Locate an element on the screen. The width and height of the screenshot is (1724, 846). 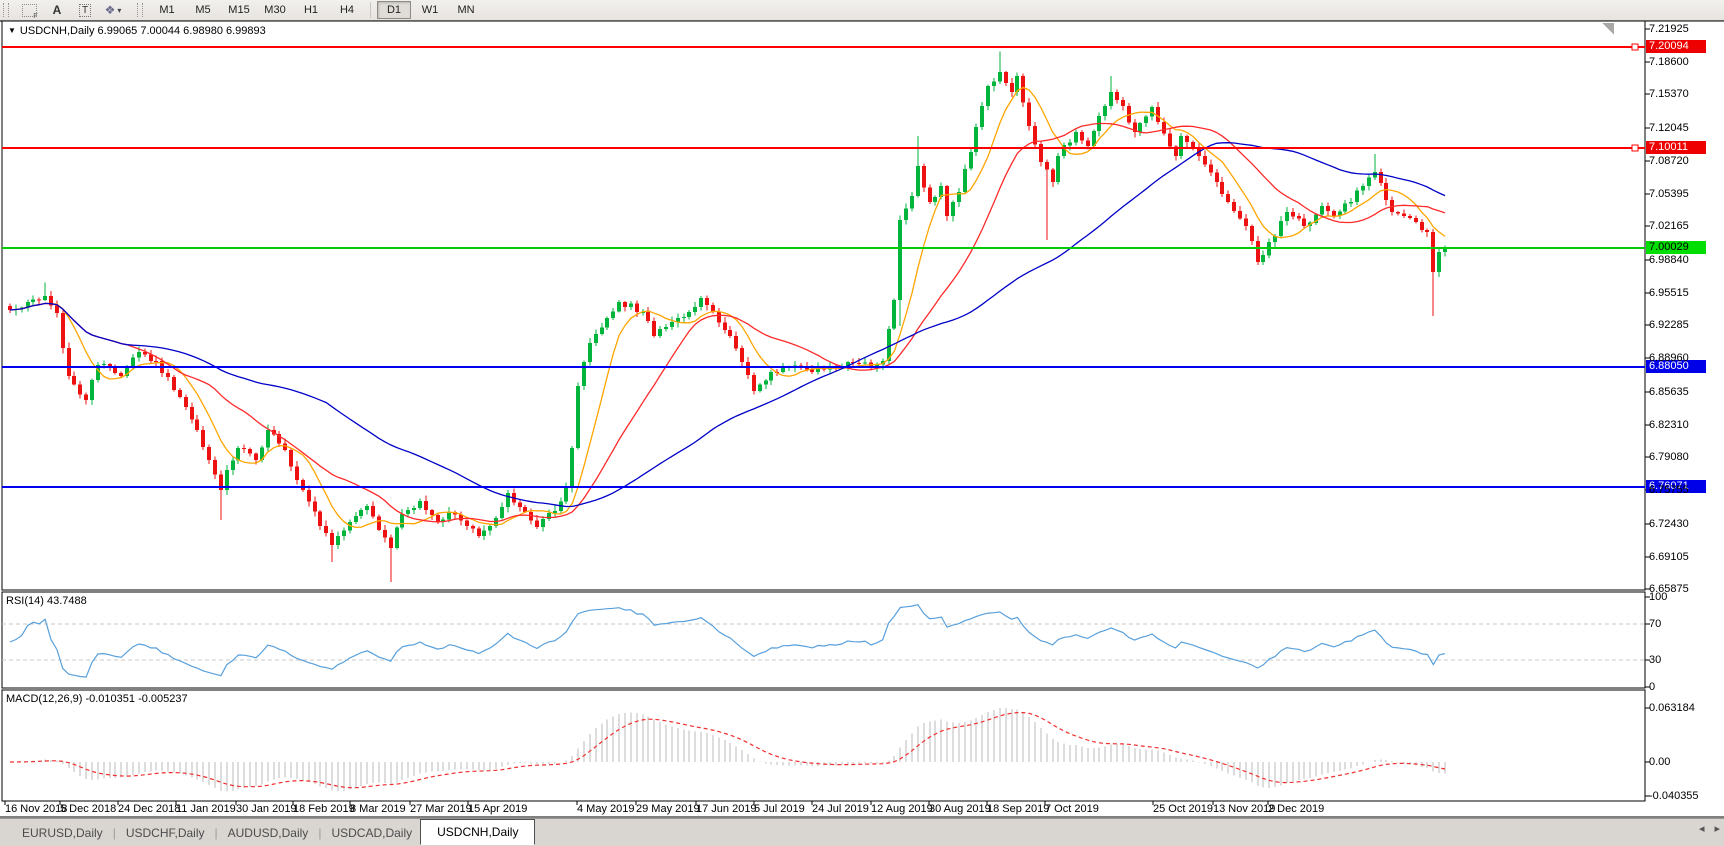
price-line-badge: 7.20094 is located at coordinates (1676, 46).